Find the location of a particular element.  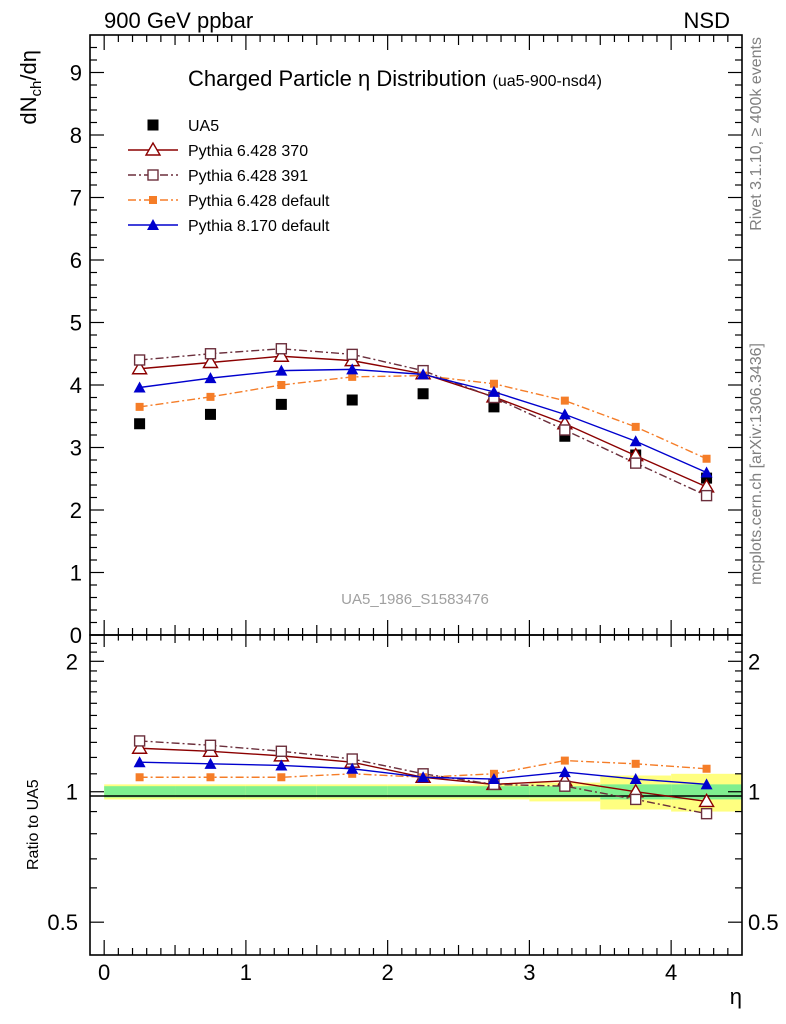

x-tick-label: 4 is located at coordinates (671, 972).